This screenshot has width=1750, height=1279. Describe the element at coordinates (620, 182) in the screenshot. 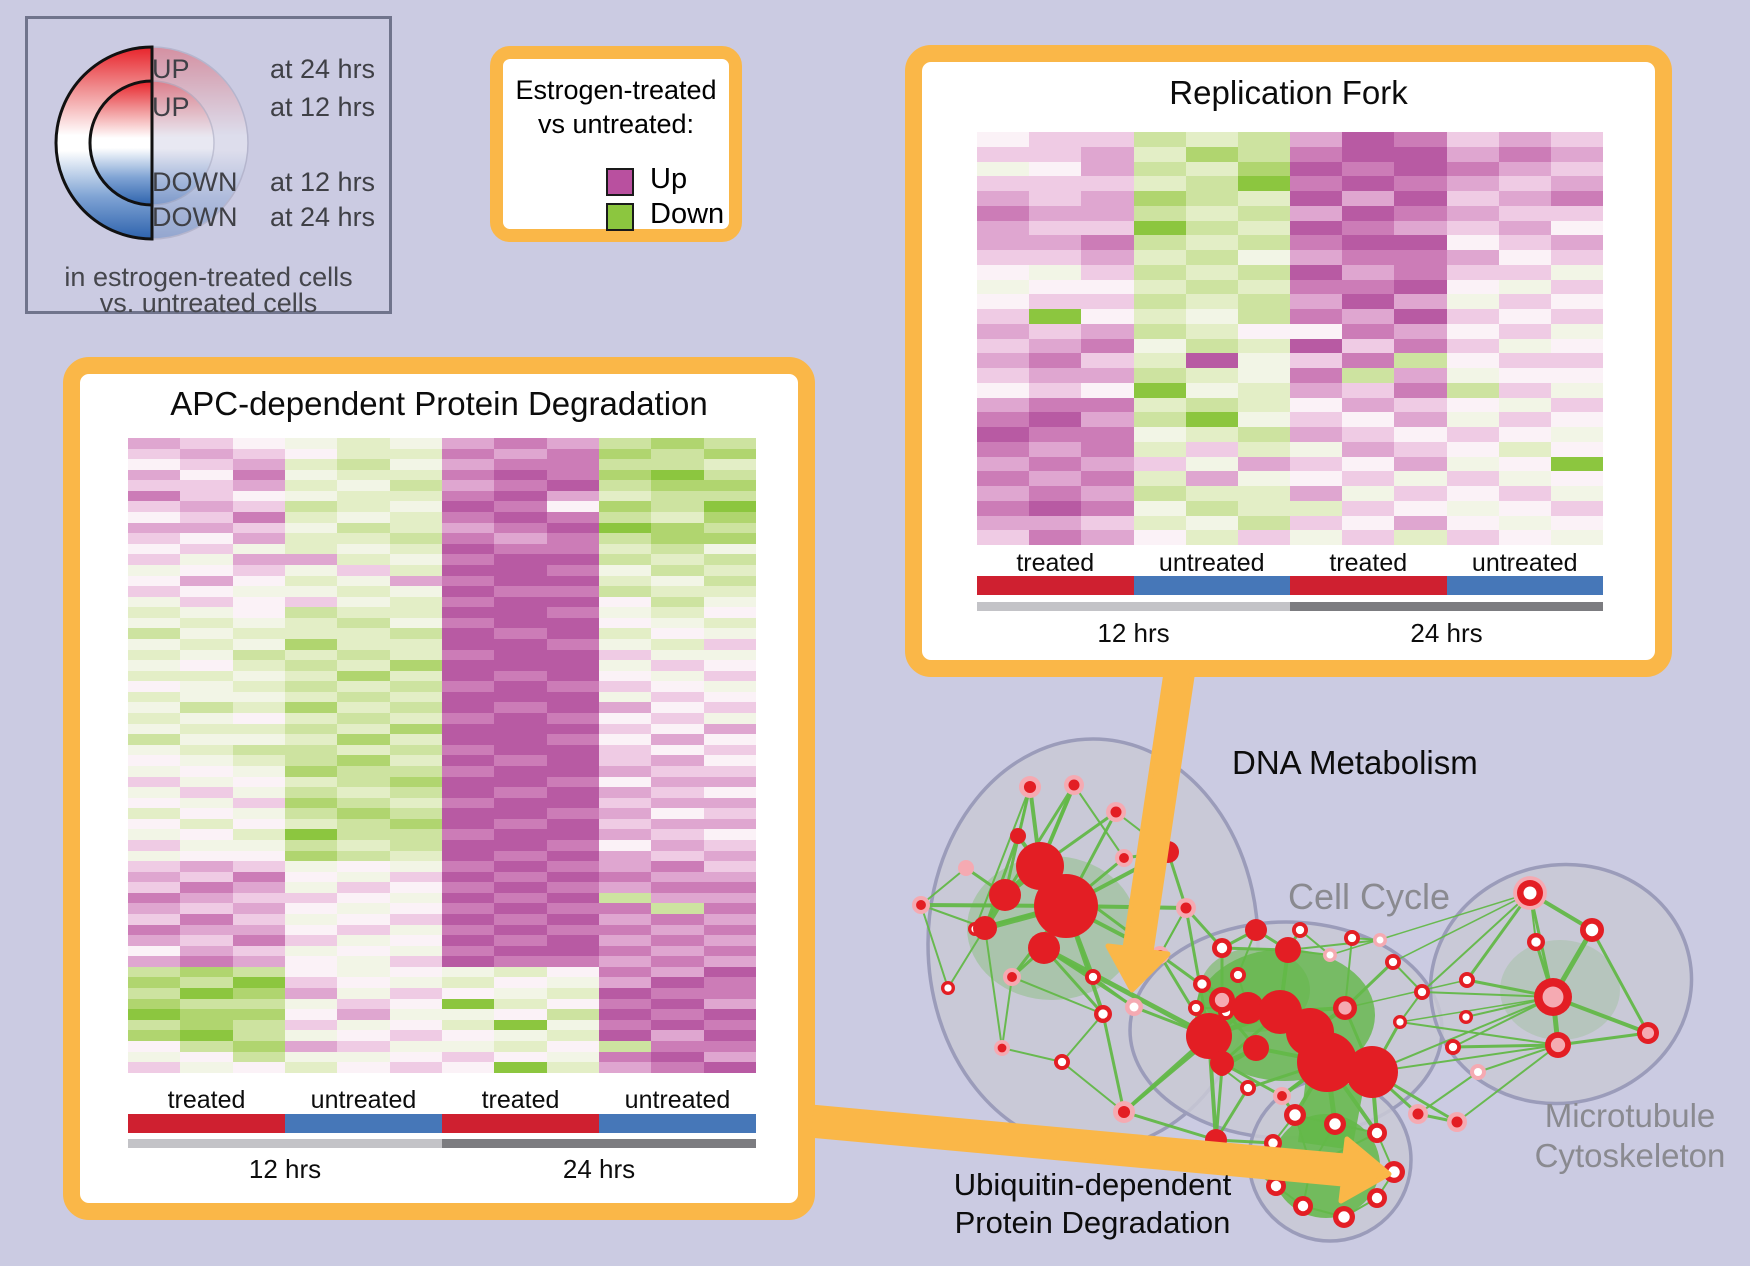

I see `up-swatch` at that location.